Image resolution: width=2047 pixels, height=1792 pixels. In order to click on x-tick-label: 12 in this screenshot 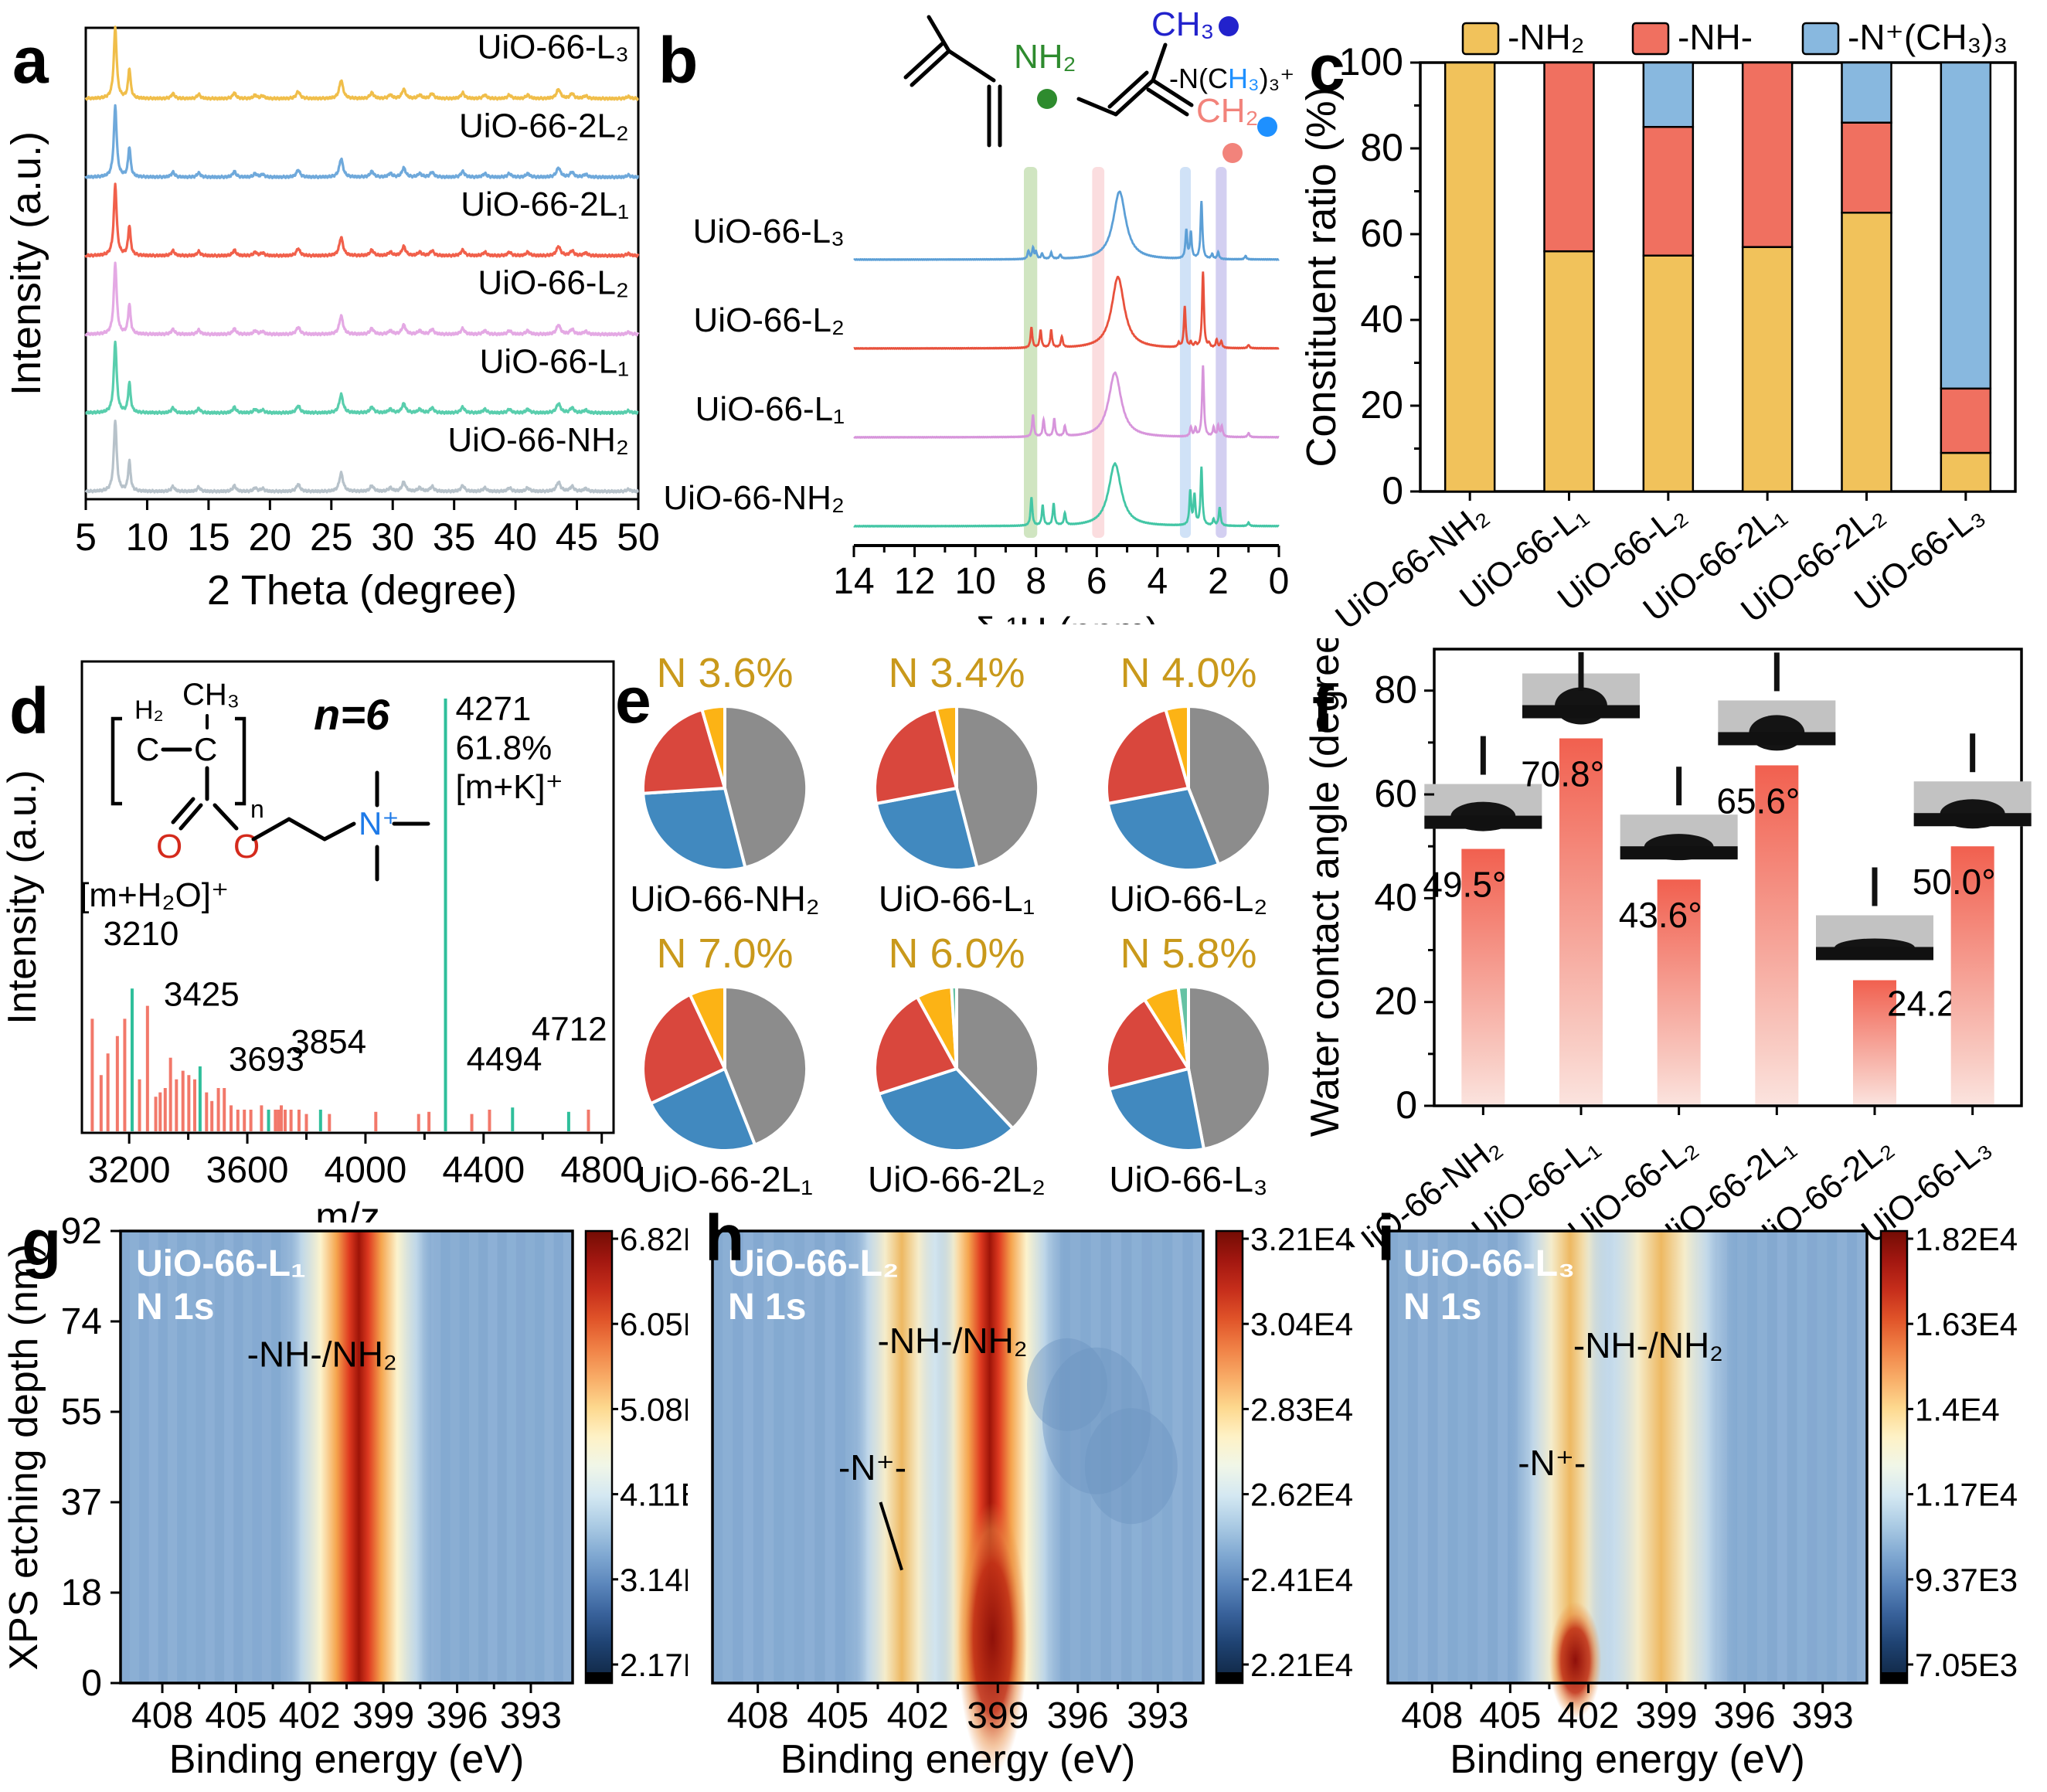, I will do `click(914, 581)`.